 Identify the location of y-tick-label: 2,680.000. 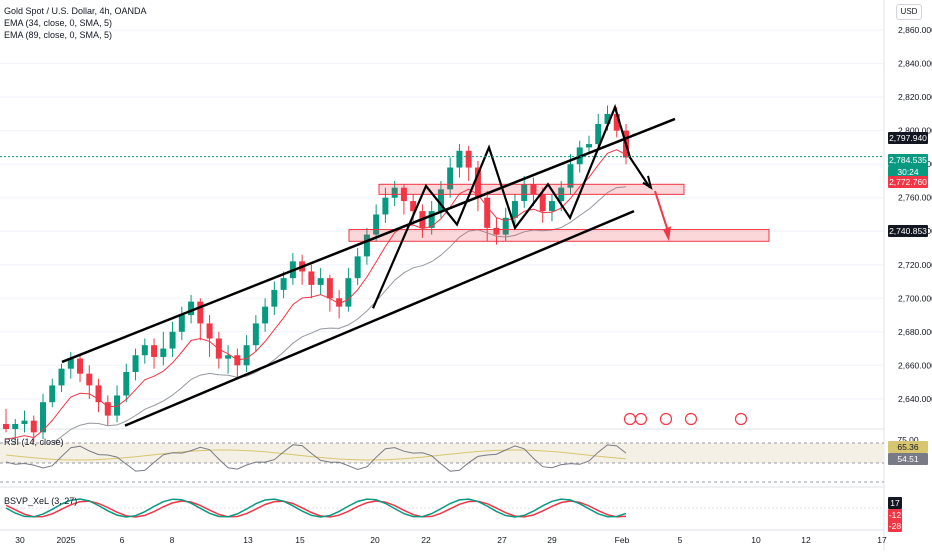
(915, 332).